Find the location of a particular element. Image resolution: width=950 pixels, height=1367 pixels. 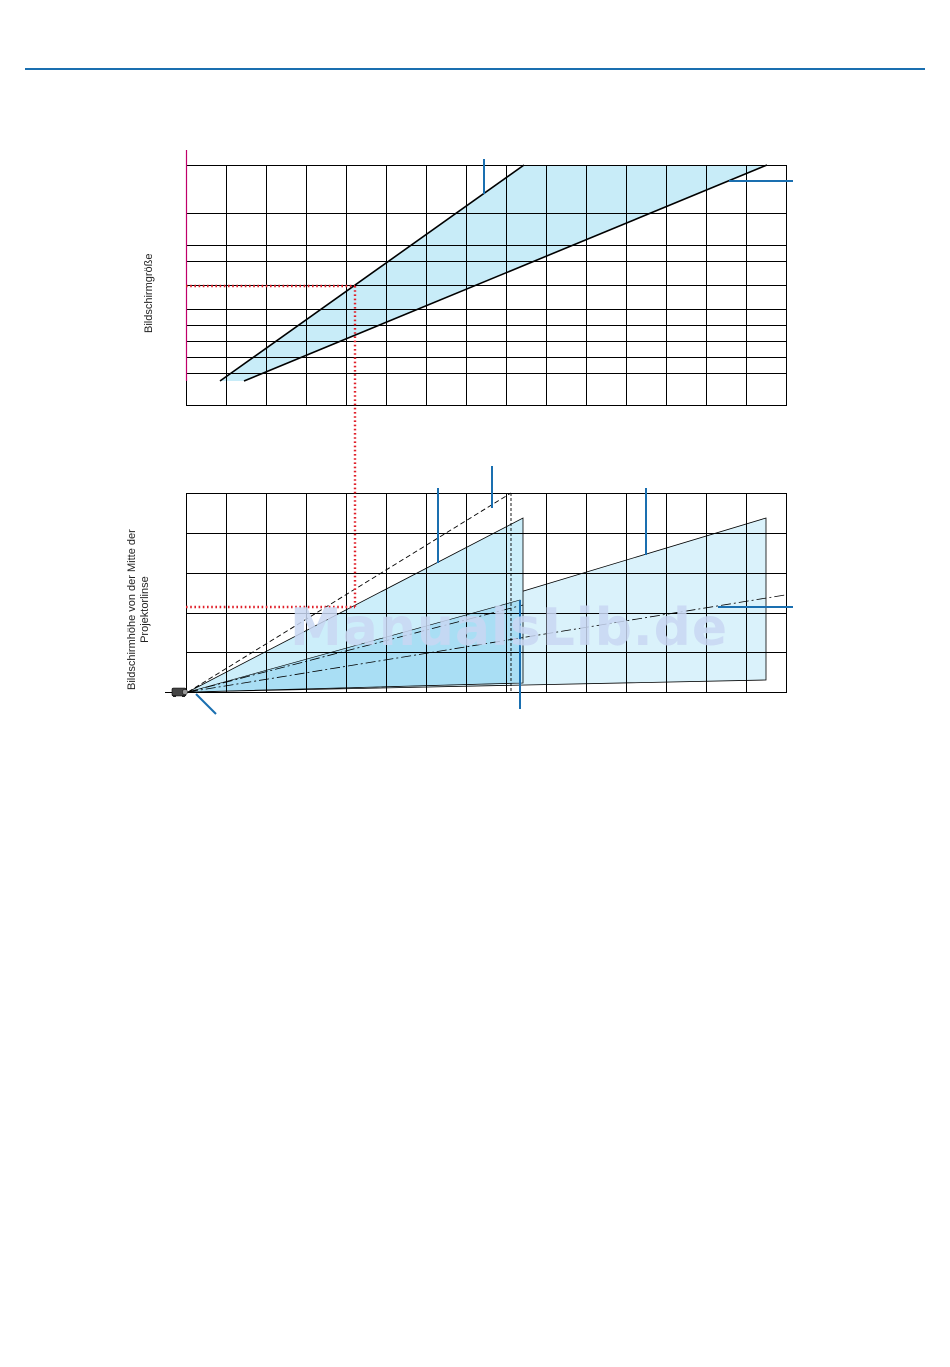

upper-tele-line is located at coordinates (505, 273).